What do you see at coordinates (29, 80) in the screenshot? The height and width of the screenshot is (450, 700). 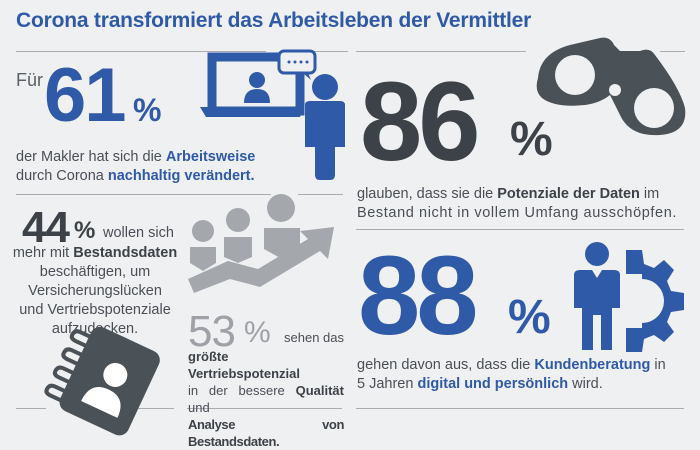 I see `stat61-prefix: Für` at bounding box center [29, 80].